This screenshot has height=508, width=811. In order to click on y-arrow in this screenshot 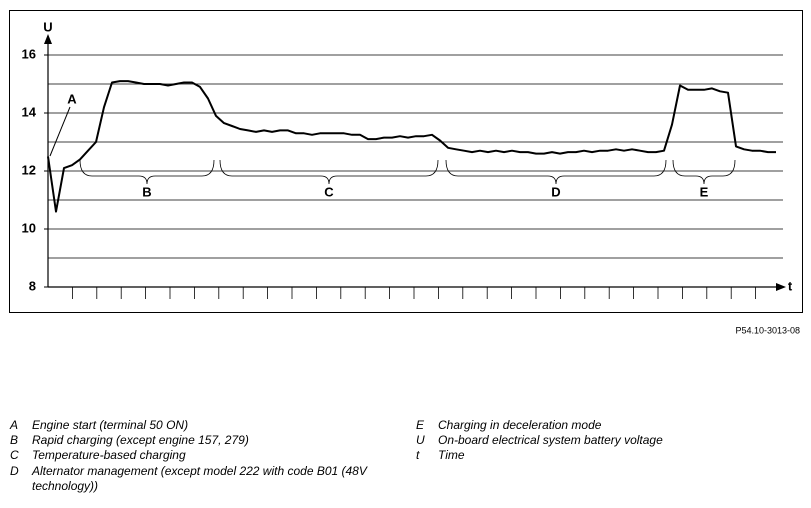, I will do `click(48, 39)`.